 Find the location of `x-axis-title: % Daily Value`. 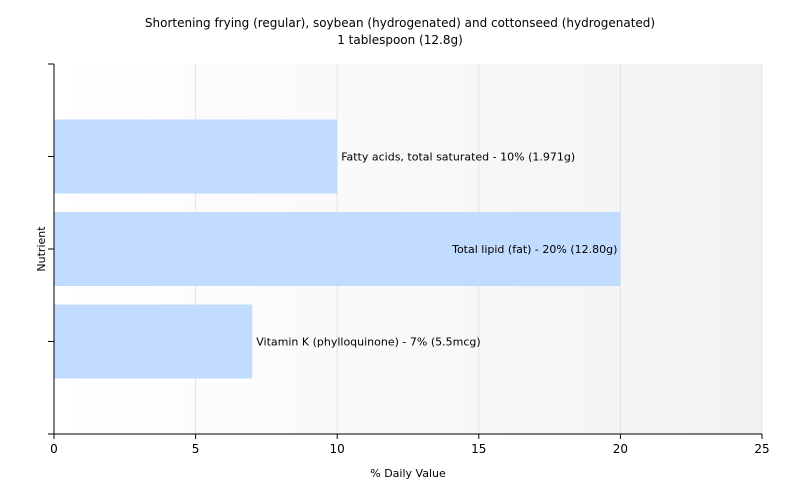

x-axis-title: % Daily Value is located at coordinates (408, 473).